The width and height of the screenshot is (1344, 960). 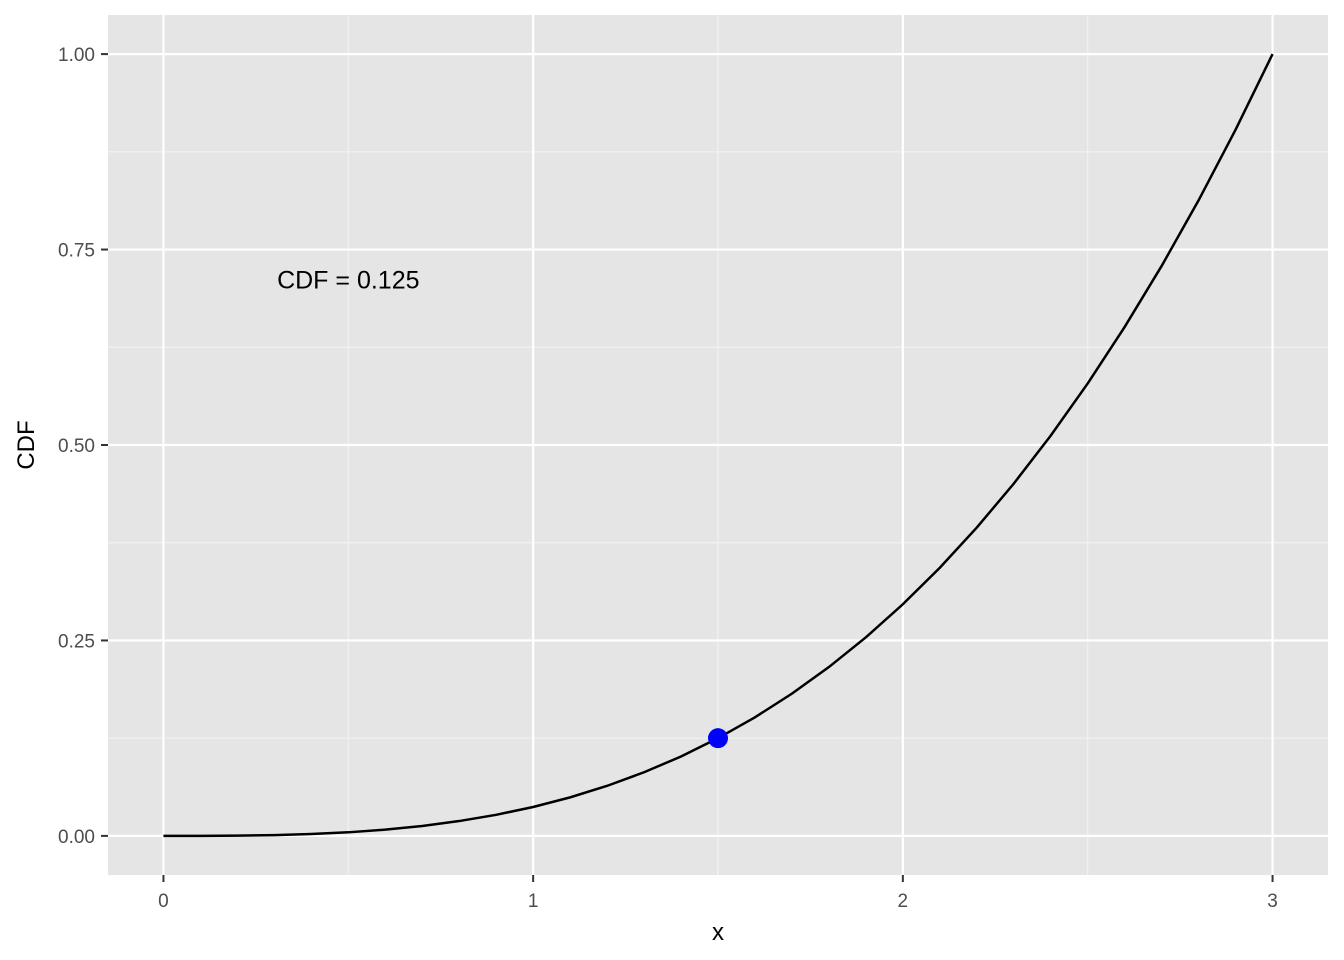 I want to click on x-axis-title: x, so click(x=718, y=932).